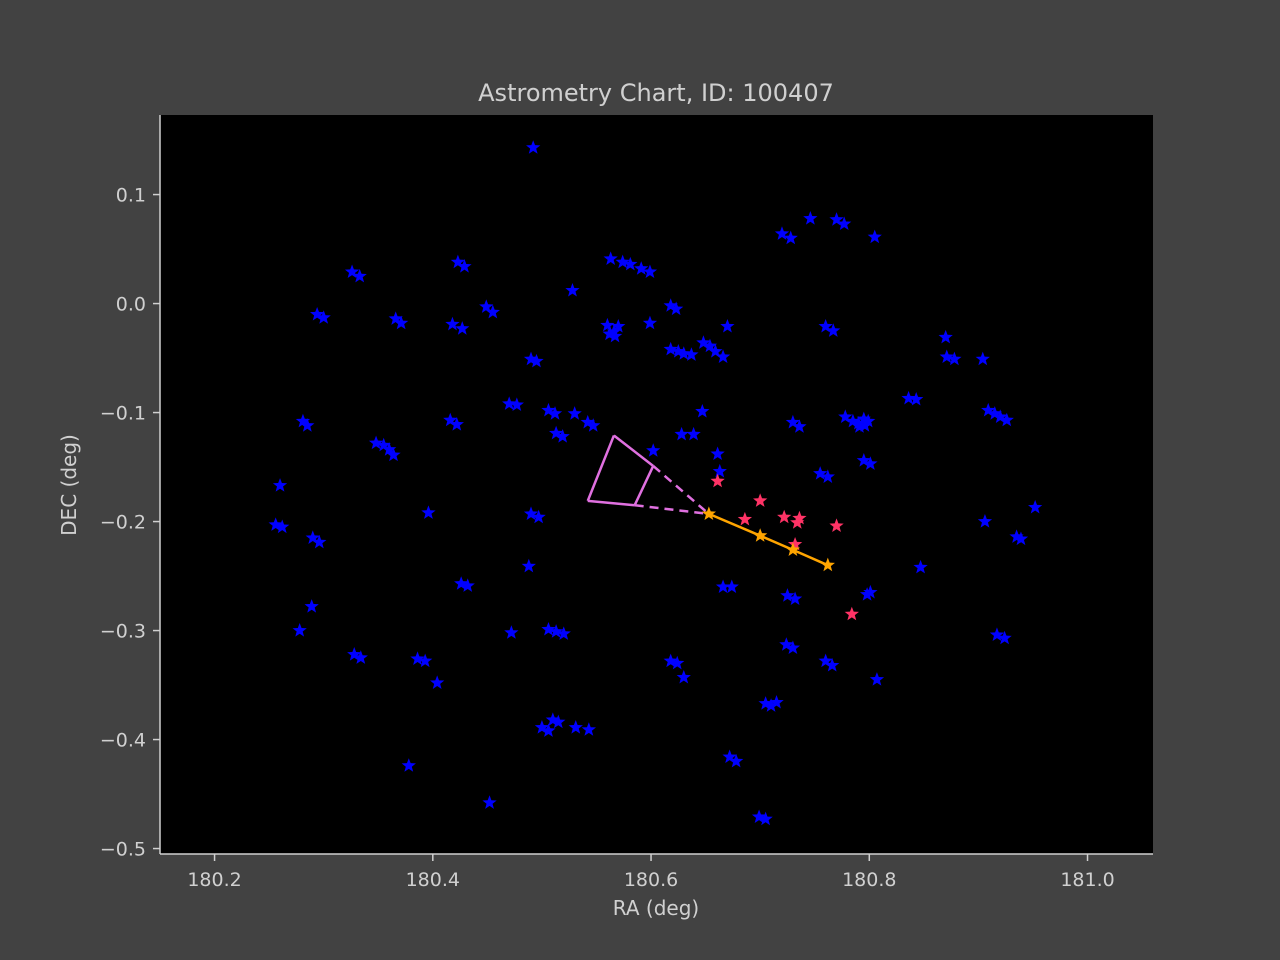 The width and height of the screenshot is (1280, 960). What do you see at coordinates (651, 880) in the screenshot?
I see `x-tick-label: 180.6` at bounding box center [651, 880].